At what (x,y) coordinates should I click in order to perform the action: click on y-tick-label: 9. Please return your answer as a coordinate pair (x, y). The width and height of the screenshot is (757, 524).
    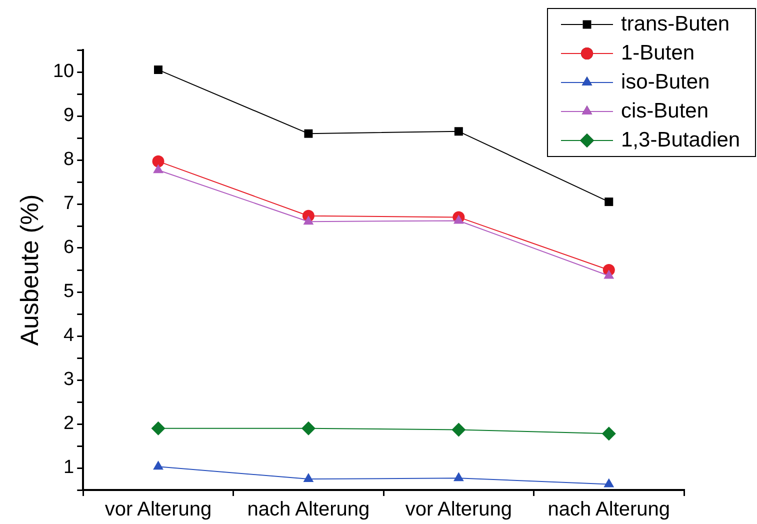
    Looking at the image, I should click on (69, 115).